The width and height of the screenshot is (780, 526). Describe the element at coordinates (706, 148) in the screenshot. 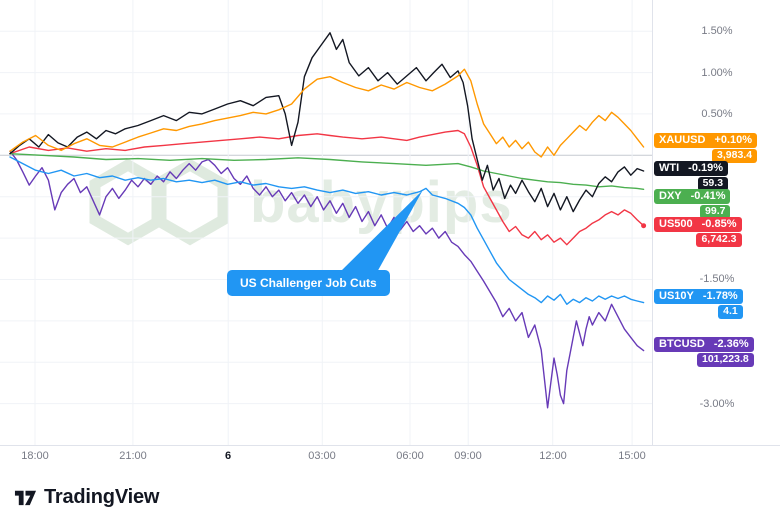

I see `price-label-XAUUSD: XAUUSD +0.10% 3,983.4` at that location.